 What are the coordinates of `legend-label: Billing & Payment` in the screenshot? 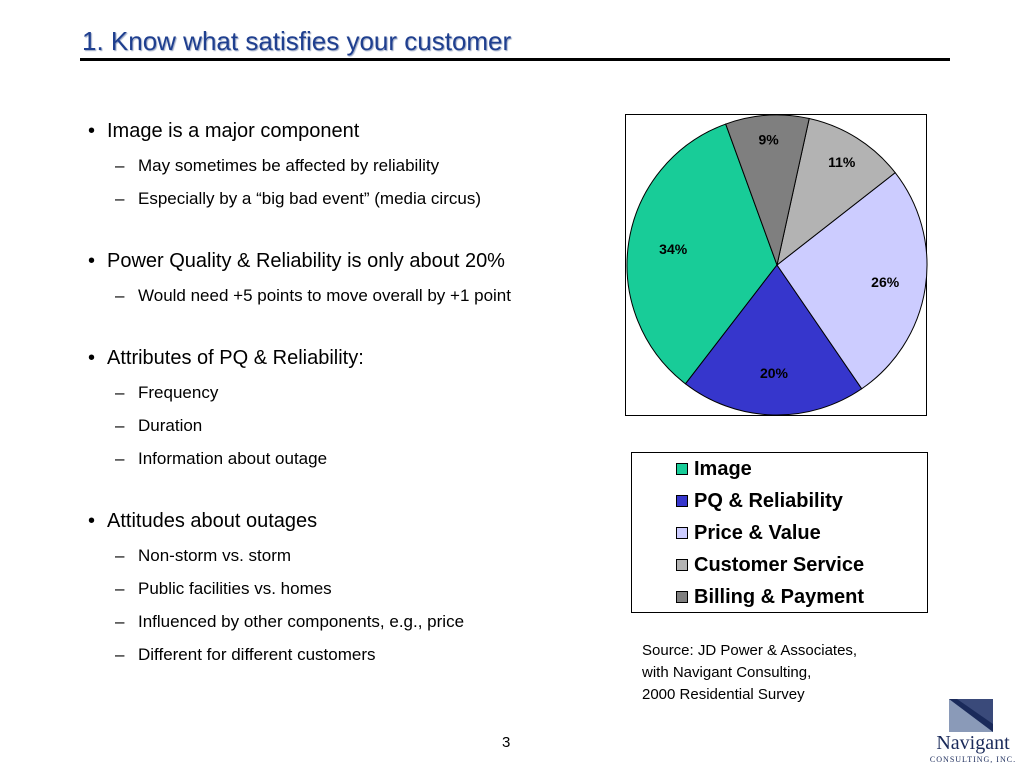 It's located at (779, 596).